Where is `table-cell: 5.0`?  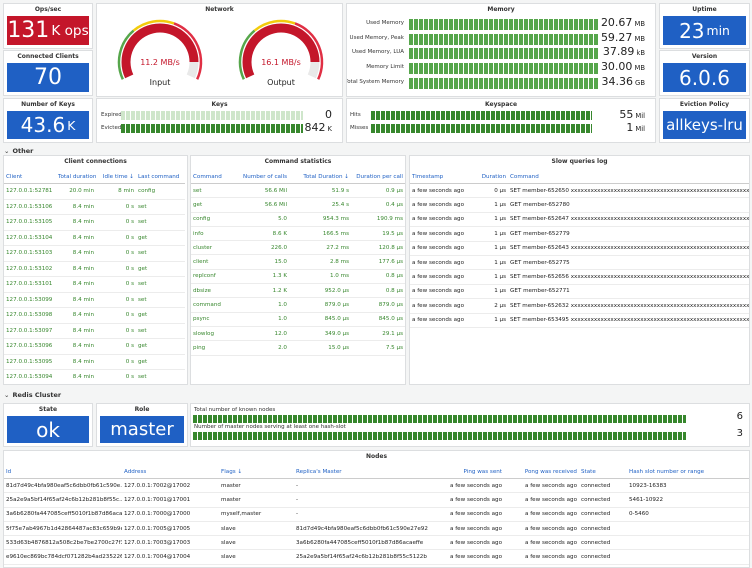 table-cell: 5.0 is located at coordinates (265, 219).